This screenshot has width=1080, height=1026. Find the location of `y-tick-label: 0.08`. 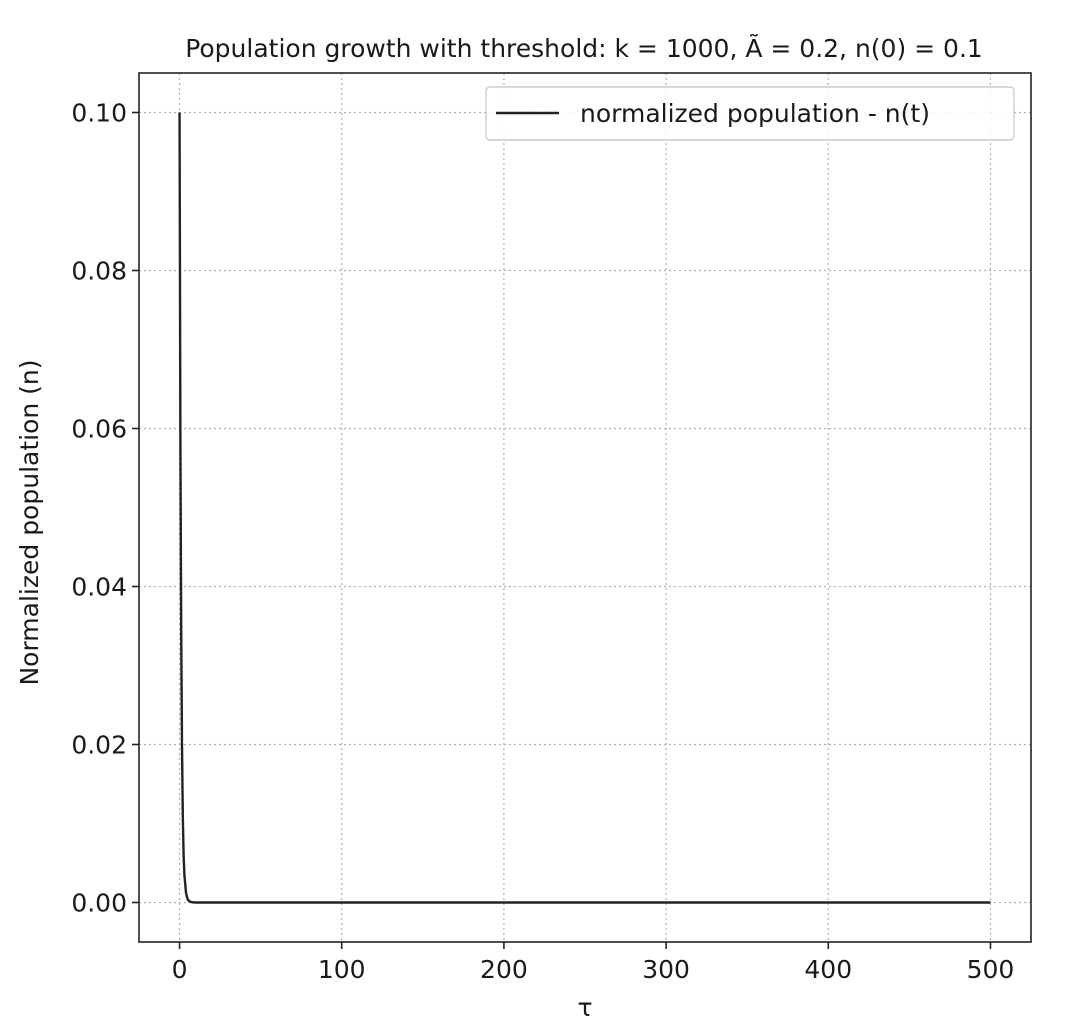

y-tick-label: 0.08 is located at coordinates (99, 271).